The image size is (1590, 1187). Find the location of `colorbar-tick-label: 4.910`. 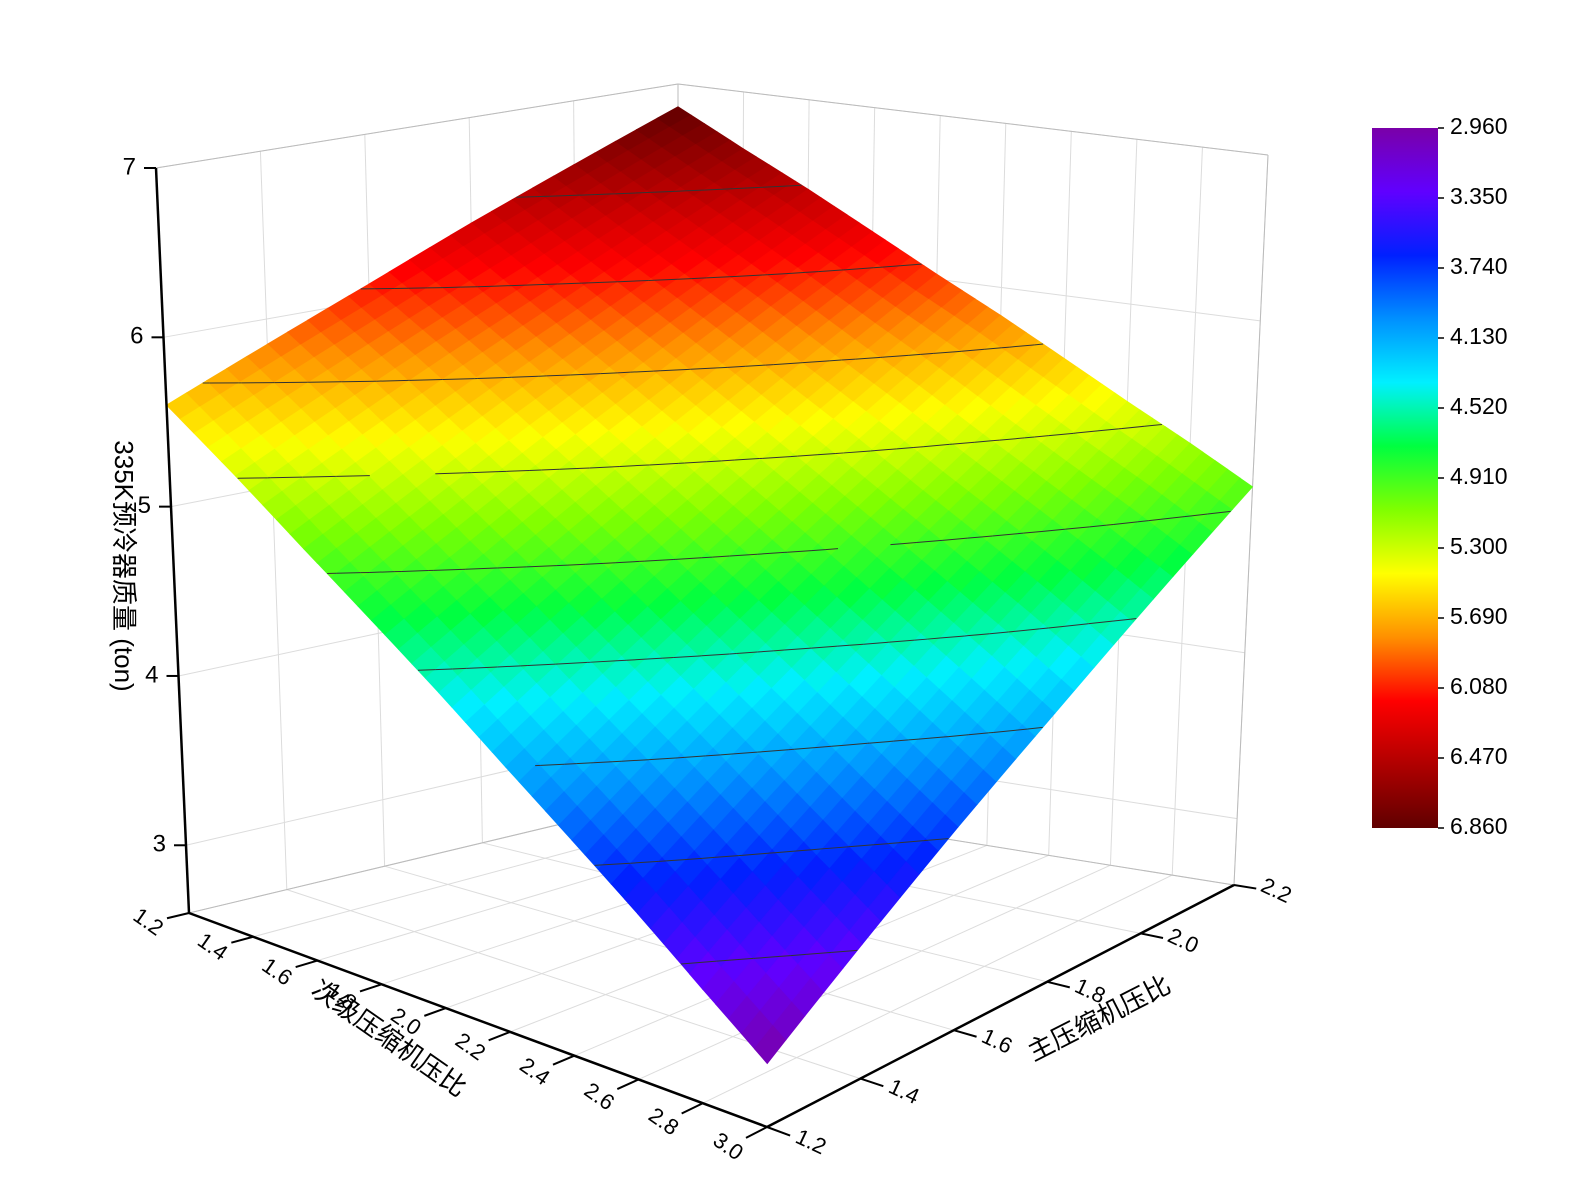

colorbar-tick-label: 4.910 is located at coordinates (1479, 476).